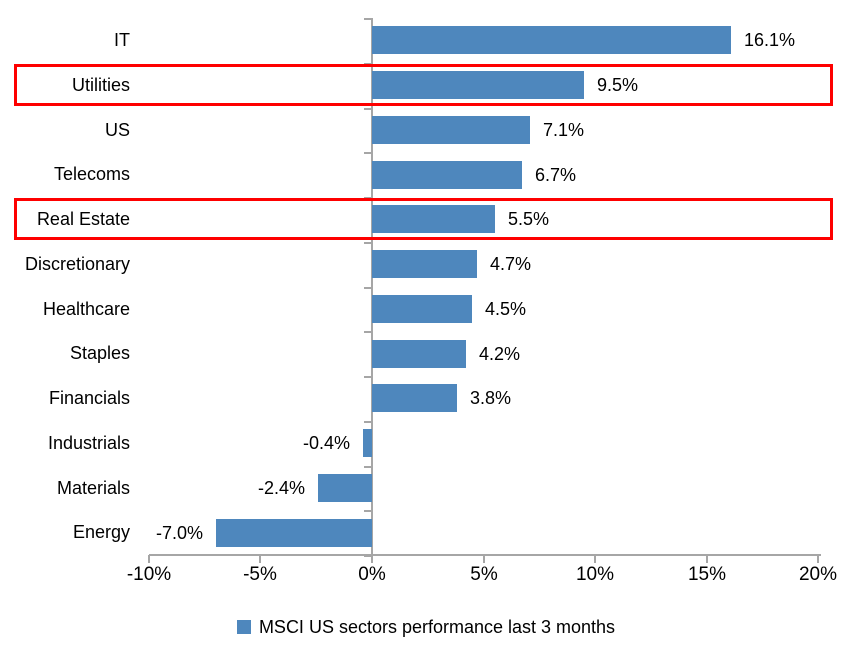 This screenshot has width=852, height=651. I want to click on bar-industrials, so click(367, 443).